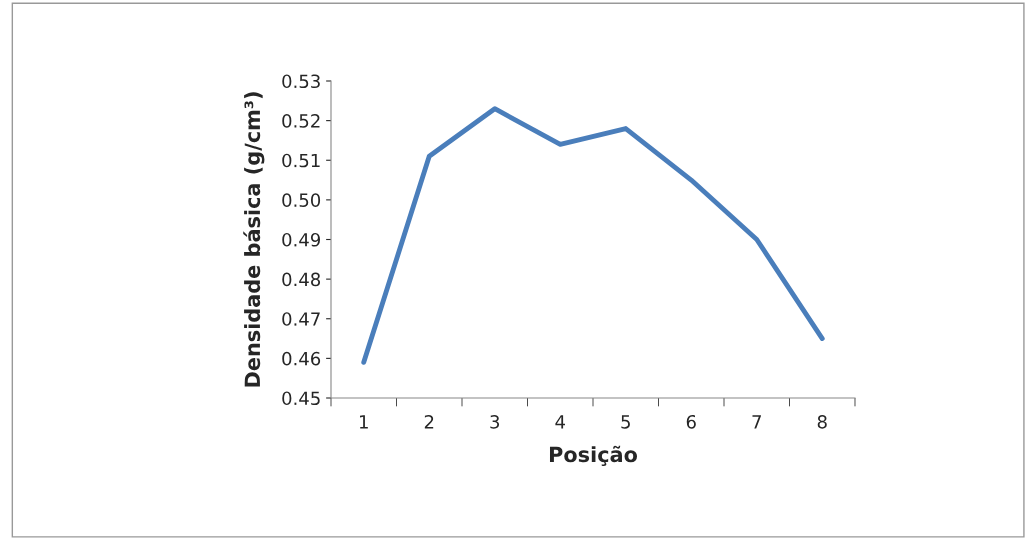 Image resolution: width=1027 pixels, height=539 pixels. Describe the element at coordinates (301, 160) in the screenshot. I see `y-tick-label: 0.51` at that location.